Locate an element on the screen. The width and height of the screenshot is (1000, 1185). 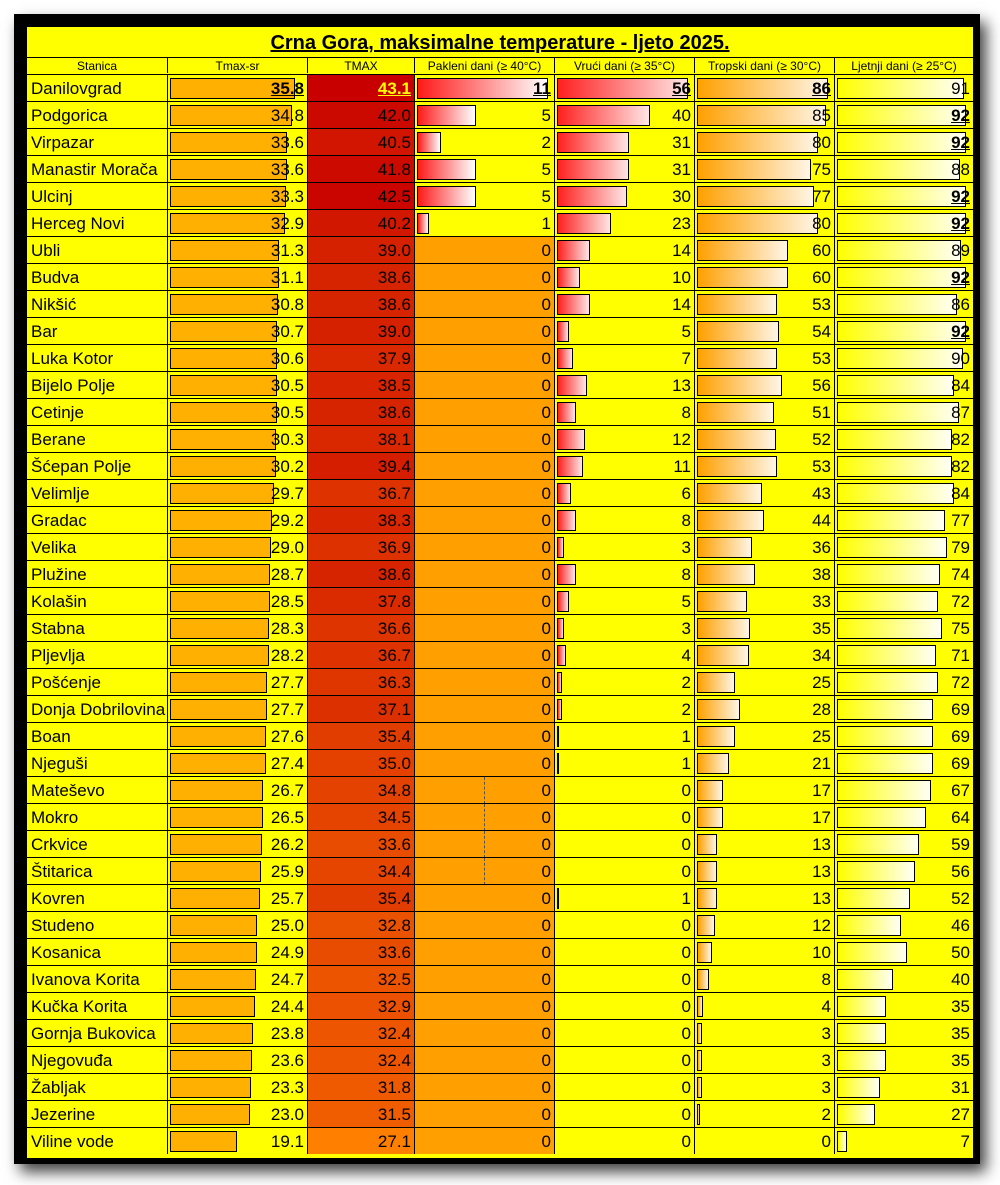
tmax-sr-value: 27.7 is located at coordinates (287, 682).